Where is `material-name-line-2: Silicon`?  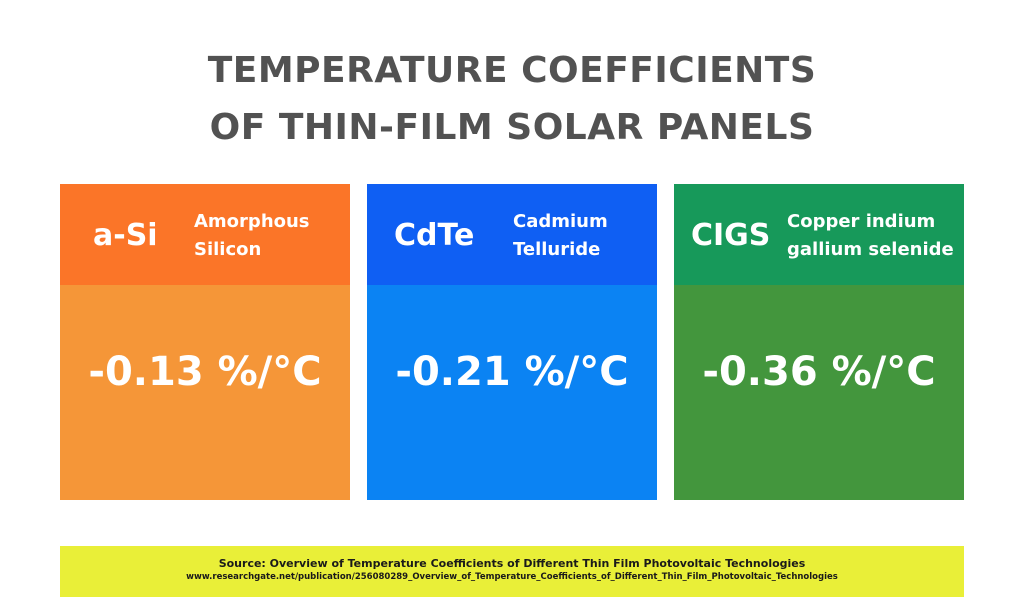
material-name-line-2: Silicon is located at coordinates (228, 249).